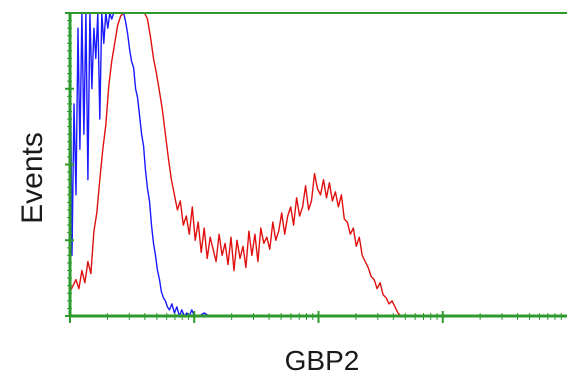  I want to click on y-axis-ticks, so click(69, 164).